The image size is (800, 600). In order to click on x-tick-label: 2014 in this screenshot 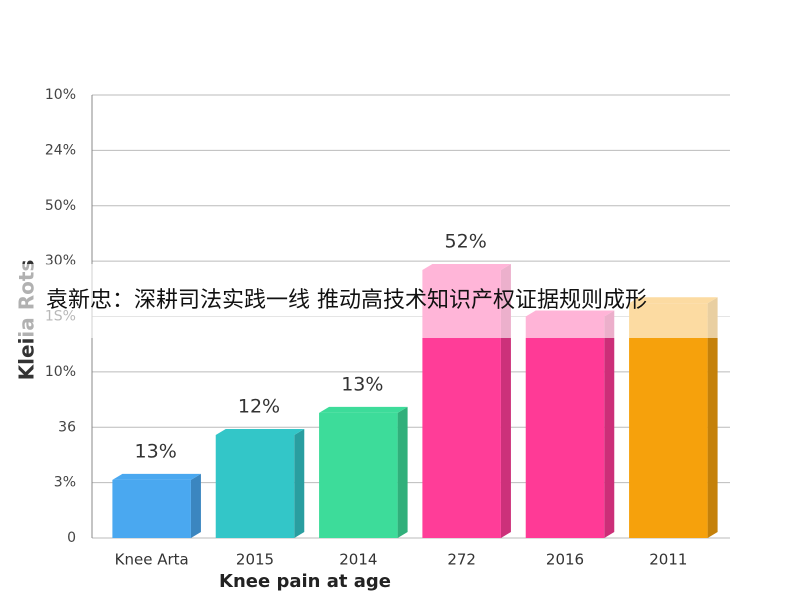, I will do `click(358, 560)`.